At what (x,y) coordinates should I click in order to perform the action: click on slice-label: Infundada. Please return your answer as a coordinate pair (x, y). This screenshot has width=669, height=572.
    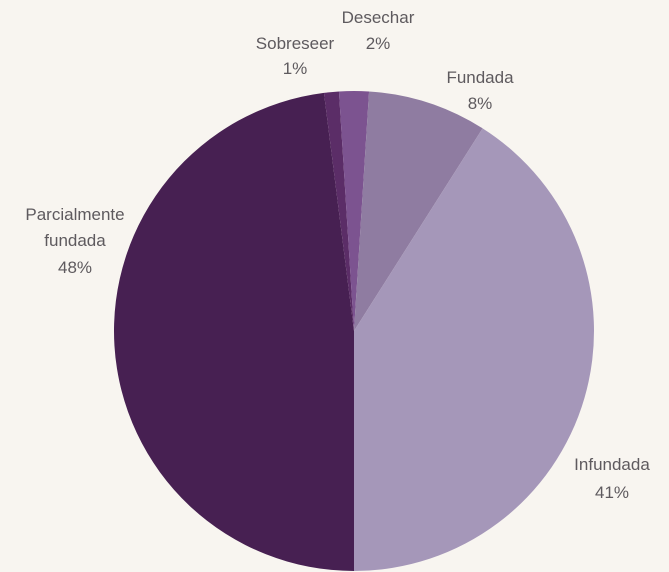
    Looking at the image, I should click on (612, 464).